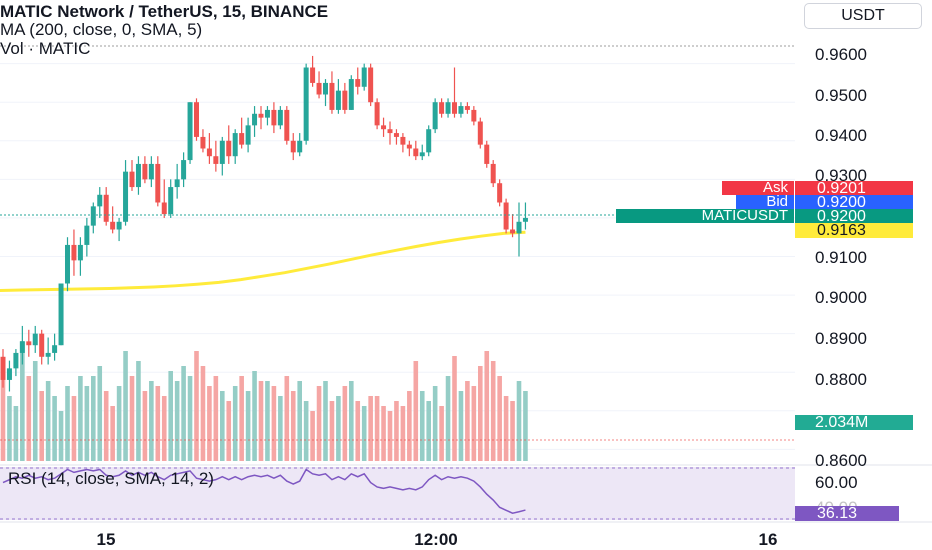 This screenshot has height=550, width=932. I want to click on ma-line, so click(263, 261).